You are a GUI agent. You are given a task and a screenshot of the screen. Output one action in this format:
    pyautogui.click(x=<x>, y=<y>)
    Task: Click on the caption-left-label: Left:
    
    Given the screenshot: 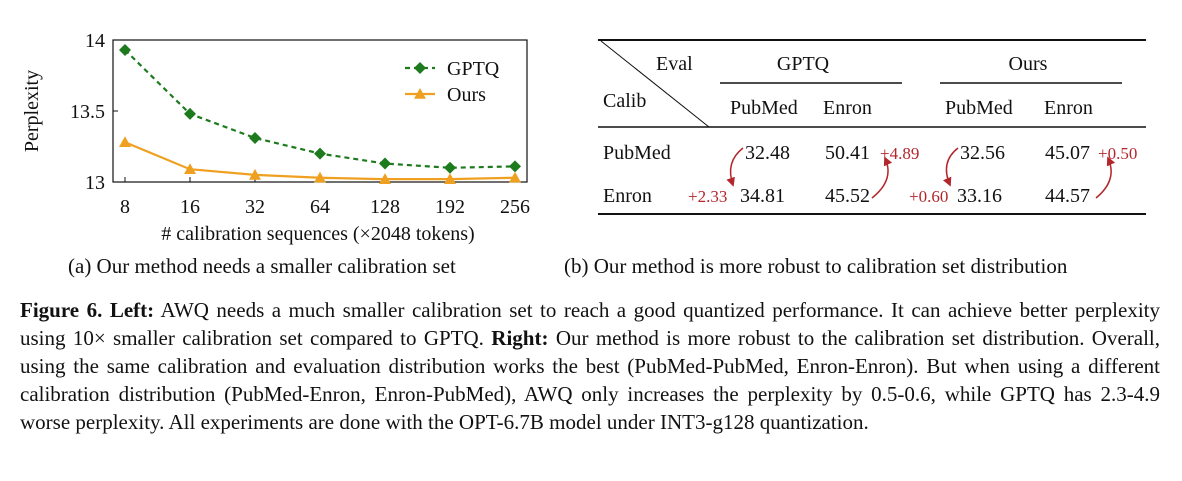 What is the action you would take?
    pyautogui.click(x=132, y=310)
    